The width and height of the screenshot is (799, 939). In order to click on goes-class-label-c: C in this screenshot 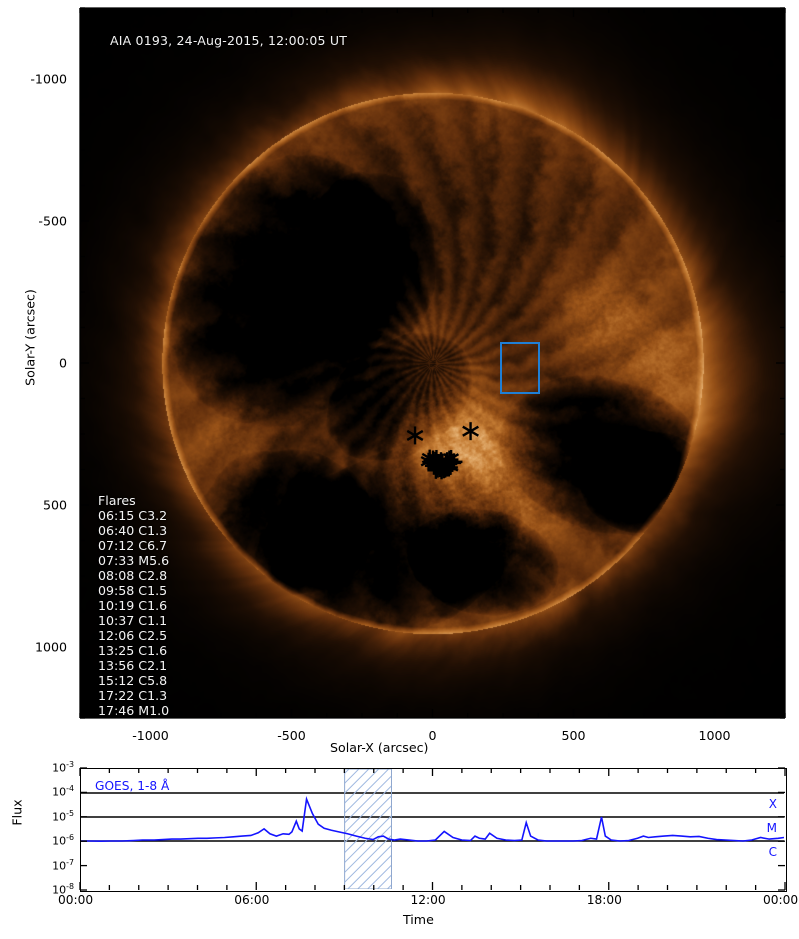, I will do `click(772, 852)`.